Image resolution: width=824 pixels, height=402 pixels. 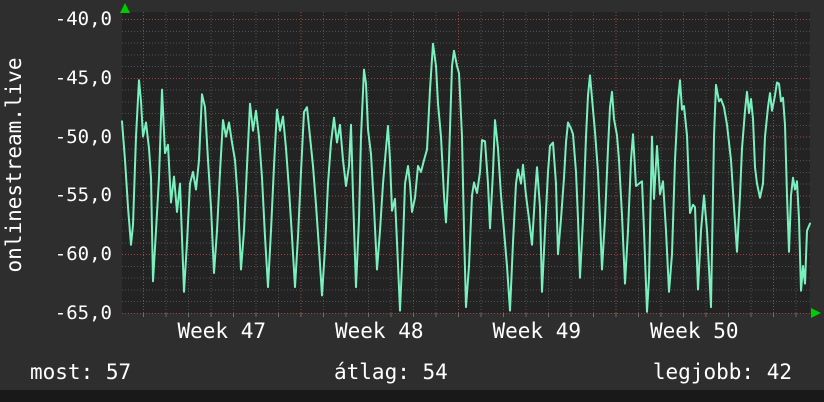 I want to click on bottom-strip, so click(x=412, y=396).